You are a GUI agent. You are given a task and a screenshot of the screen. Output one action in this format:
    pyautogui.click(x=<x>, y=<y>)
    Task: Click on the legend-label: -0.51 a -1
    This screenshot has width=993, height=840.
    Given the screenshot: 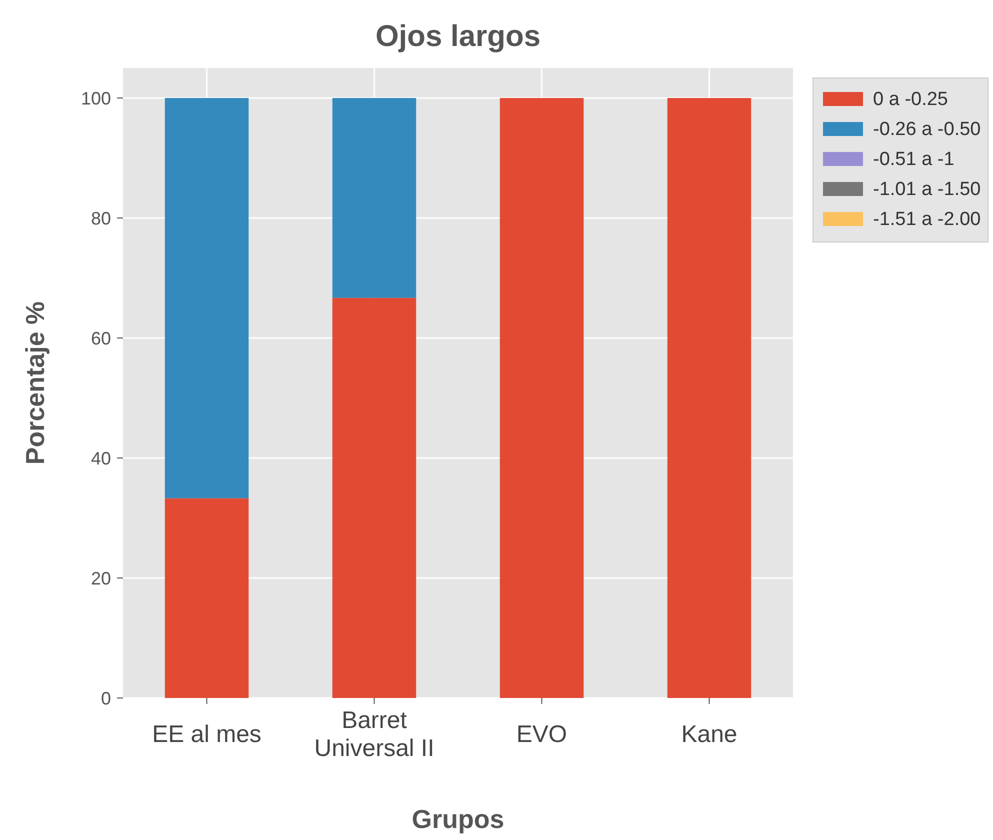 What is the action you would take?
    pyautogui.click(x=913, y=159)
    